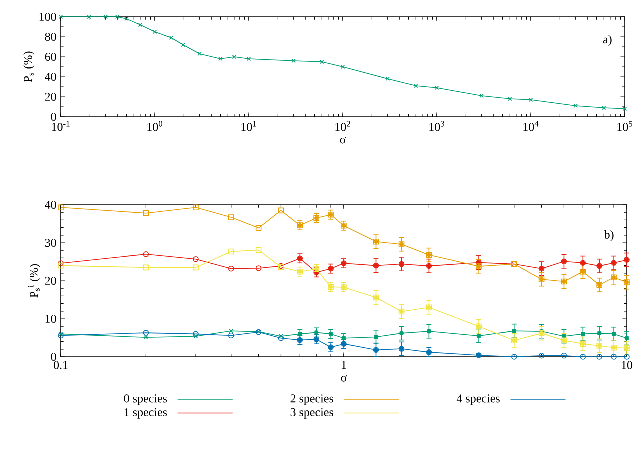  Describe the element at coordinates (146, 413) in the screenshot. I see `legend-label: 1 species` at that location.